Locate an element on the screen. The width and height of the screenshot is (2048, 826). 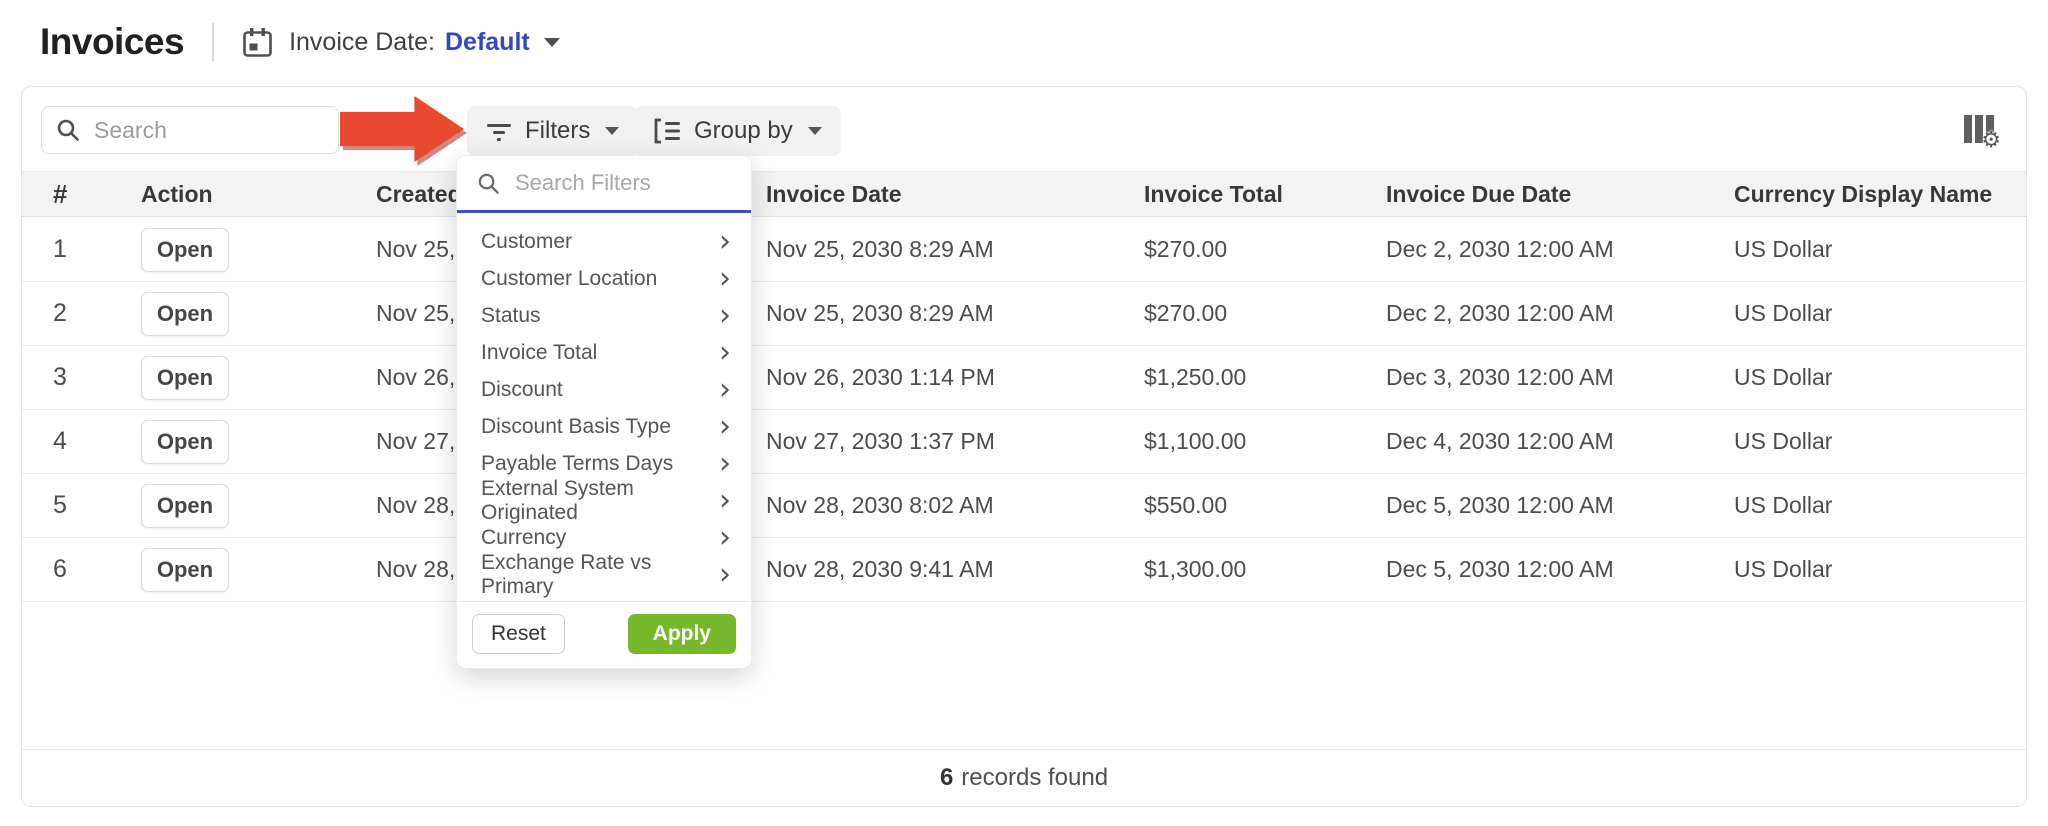
filter-item-label: External System Originated is located at coordinates (557, 500).